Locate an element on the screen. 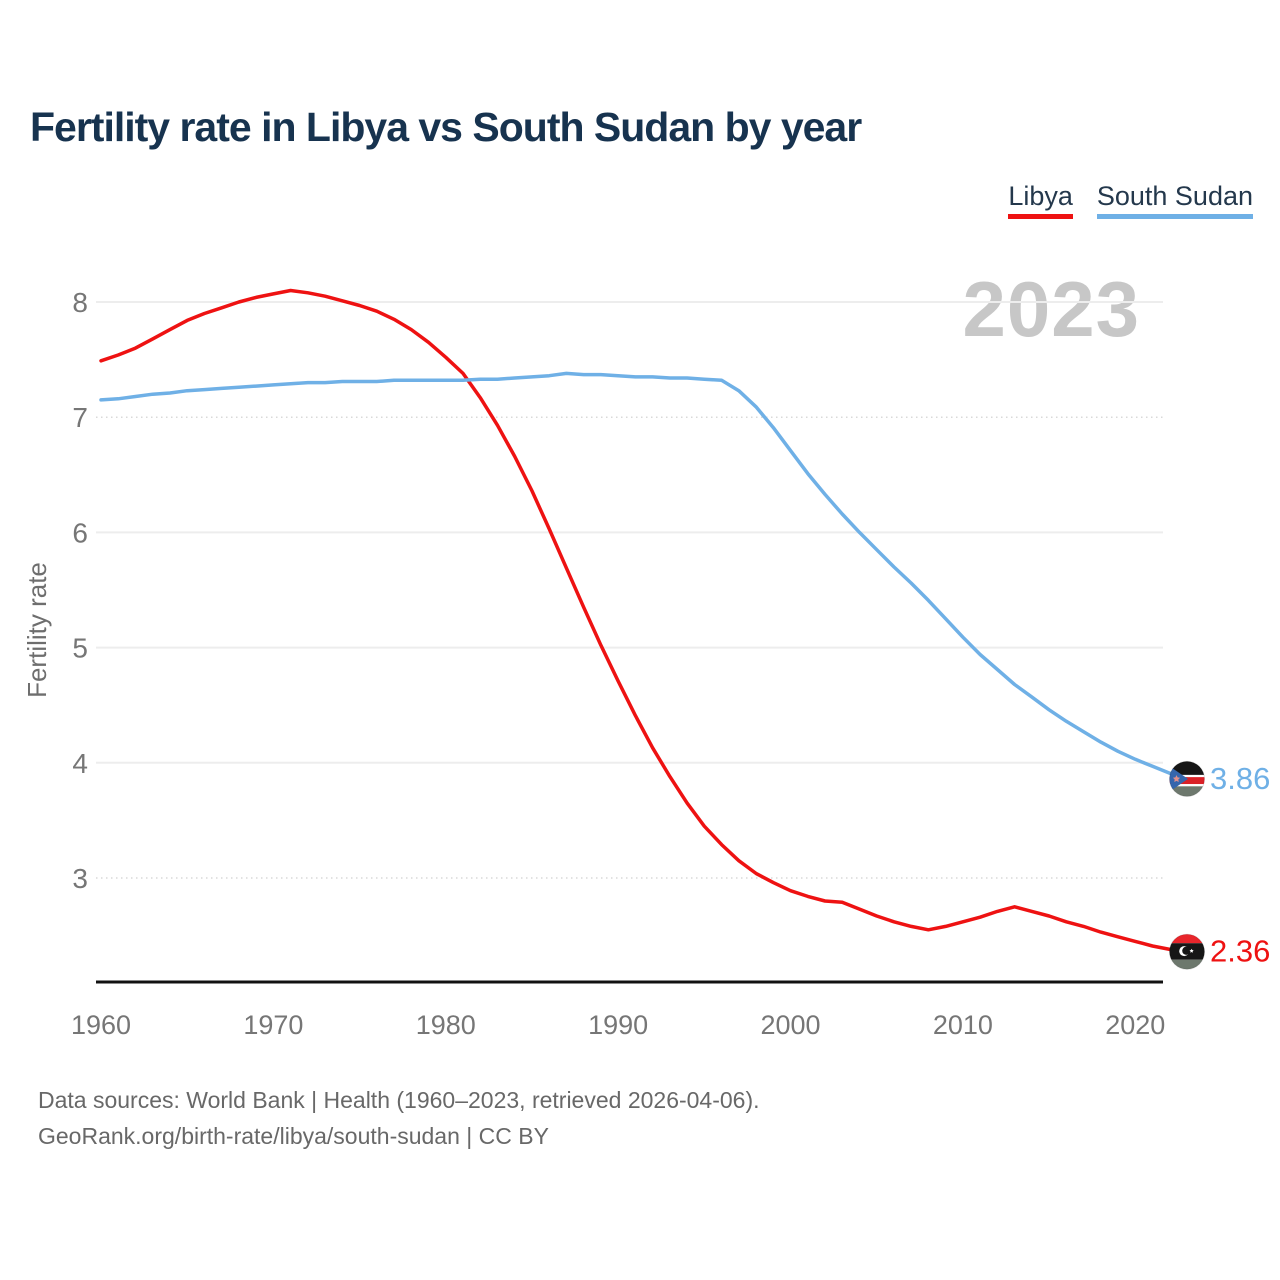 The height and width of the screenshot is (1280, 1280). end-labels-layer: 3.86 2.36 is located at coordinates (1240, 865).